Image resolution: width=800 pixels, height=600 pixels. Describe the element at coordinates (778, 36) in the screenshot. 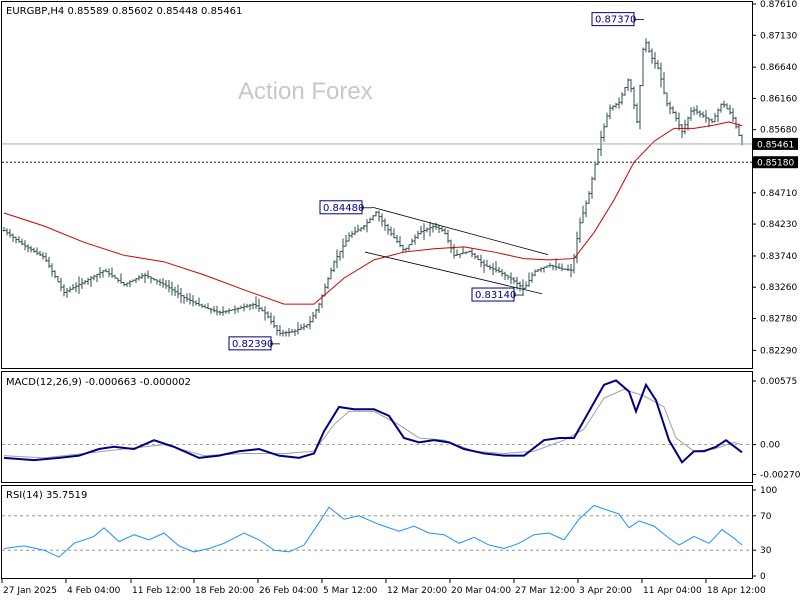

I see `price-tick-label: 0.87130` at that location.